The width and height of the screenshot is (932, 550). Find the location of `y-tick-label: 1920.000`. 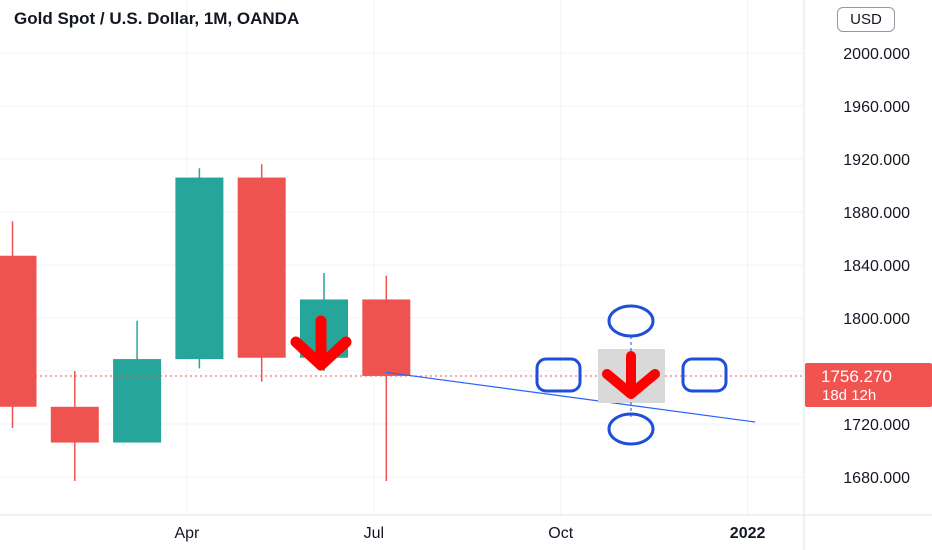

y-tick-label: 1920.000 is located at coordinates (876, 160).